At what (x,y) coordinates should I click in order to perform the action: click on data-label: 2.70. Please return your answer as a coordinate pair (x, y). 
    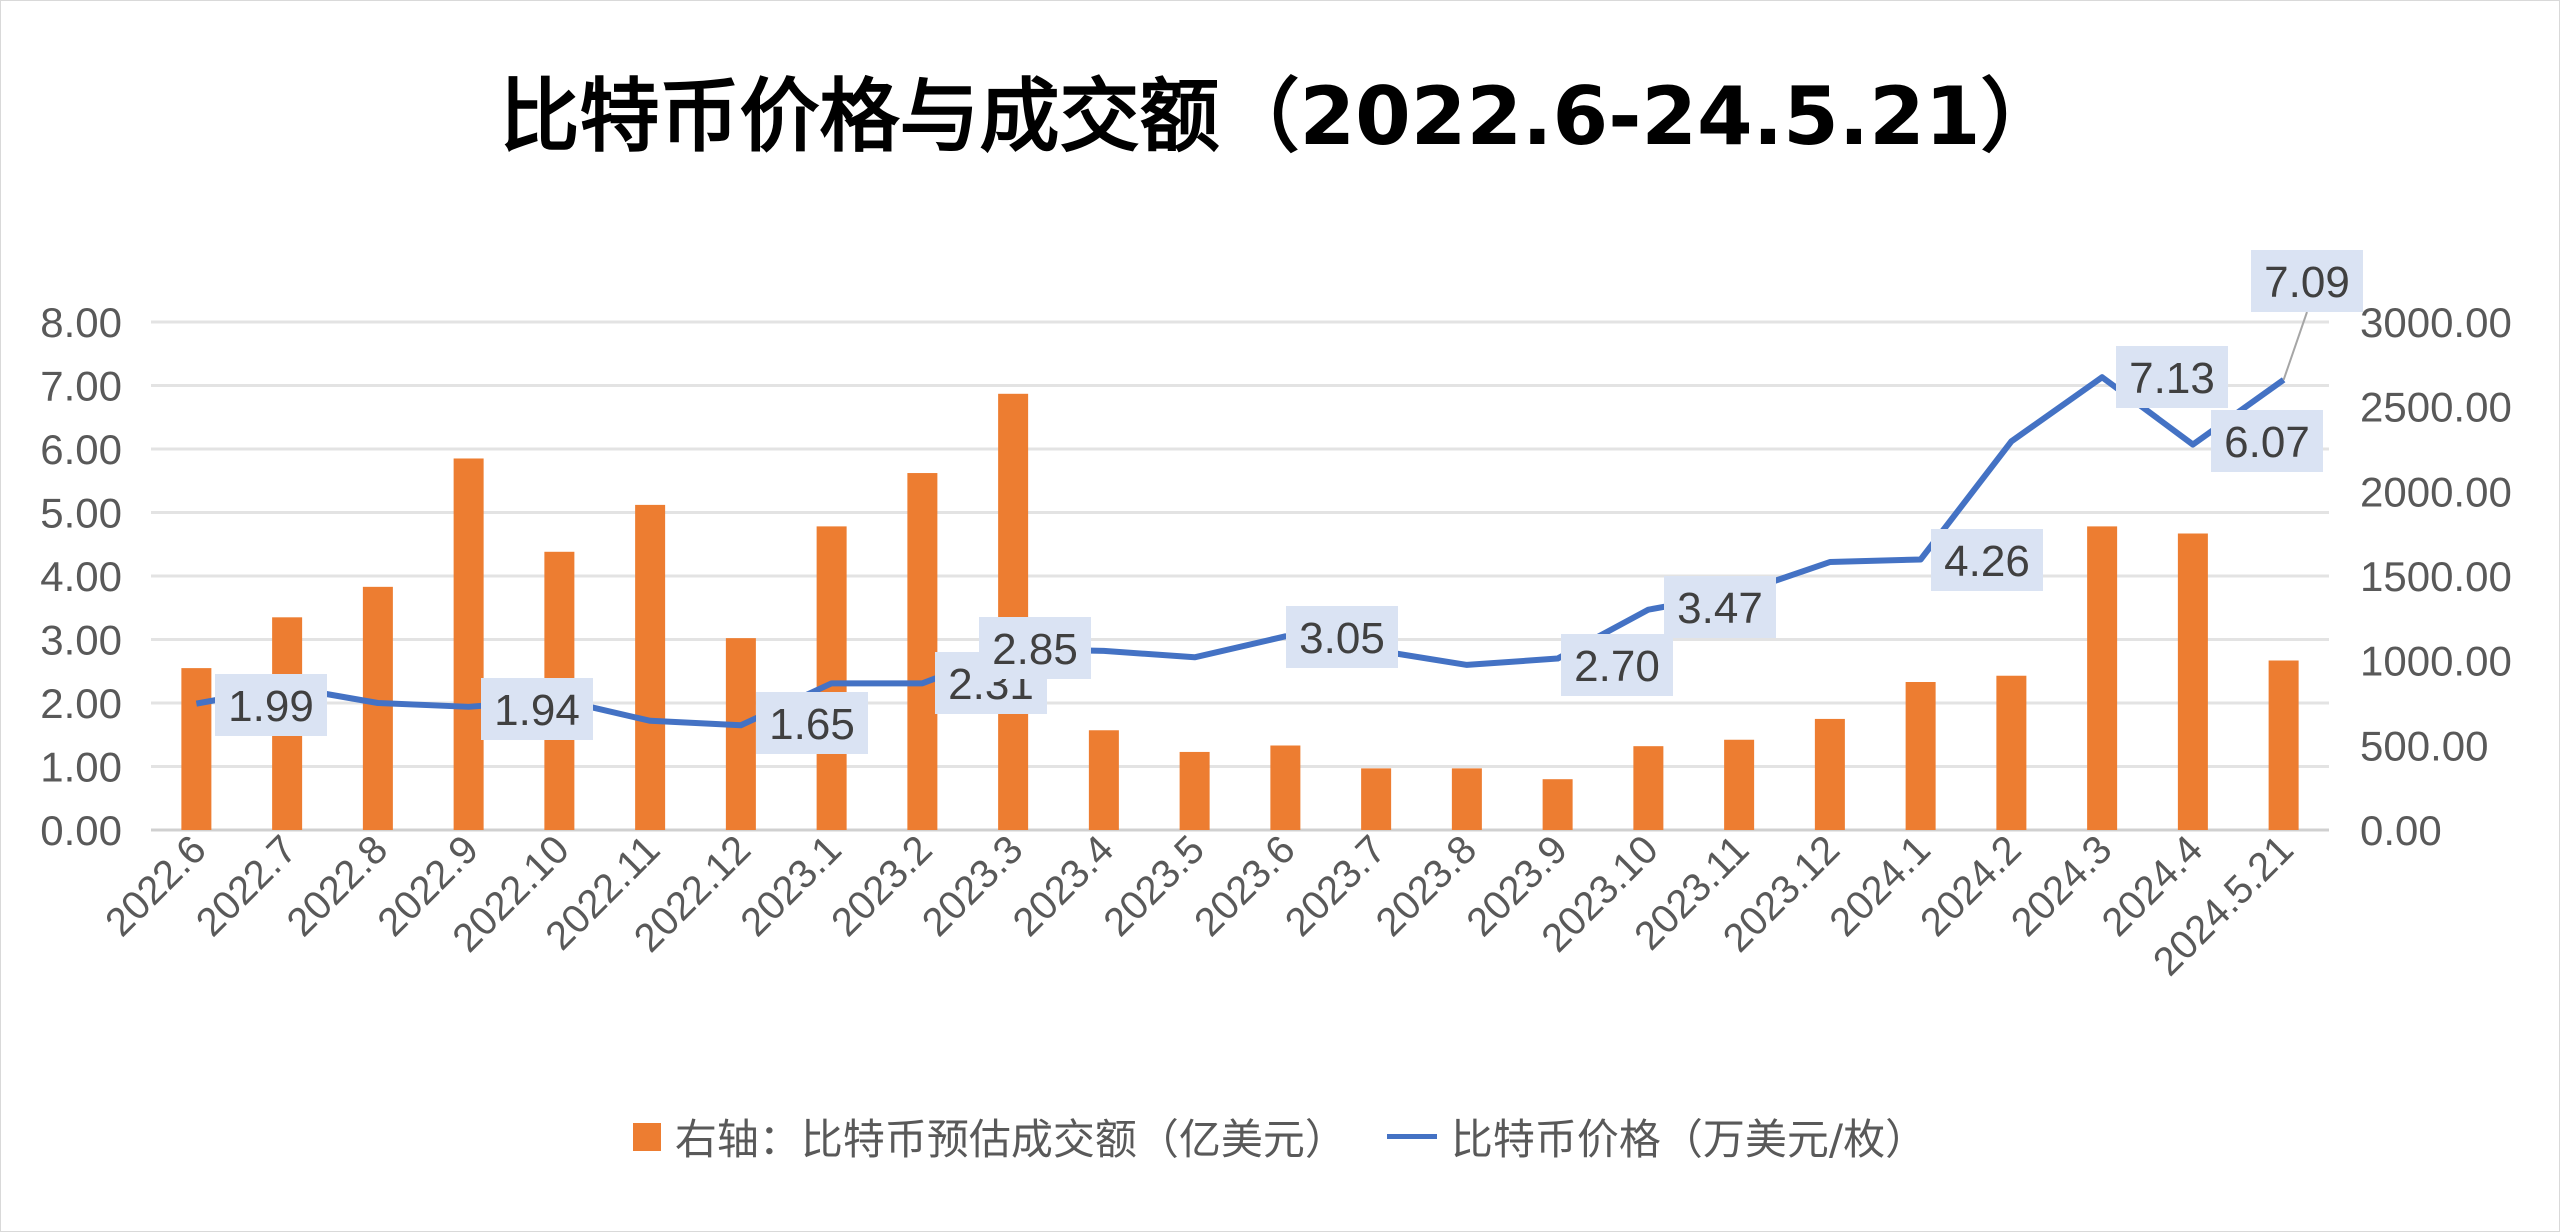
    Looking at the image, I should click on (1617, 666).